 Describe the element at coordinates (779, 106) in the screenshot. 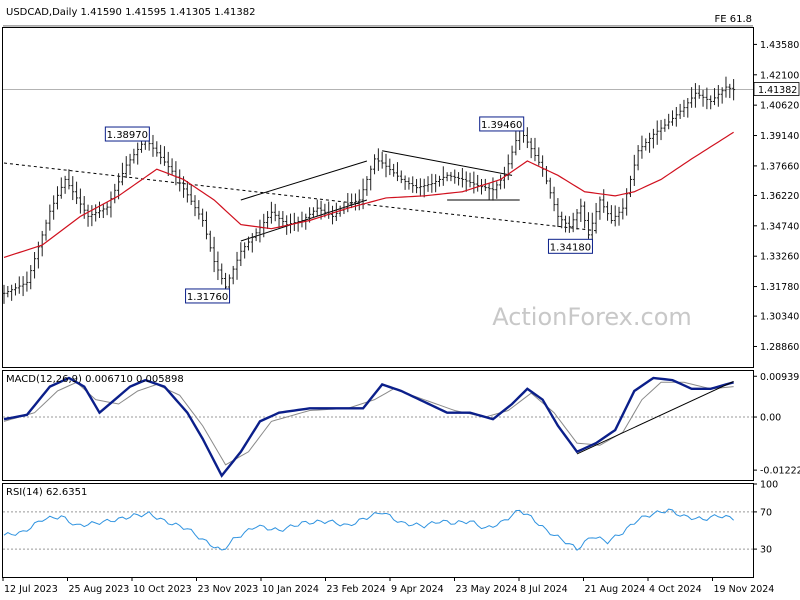

I see `price-axis-label: 1.40620` at that location.